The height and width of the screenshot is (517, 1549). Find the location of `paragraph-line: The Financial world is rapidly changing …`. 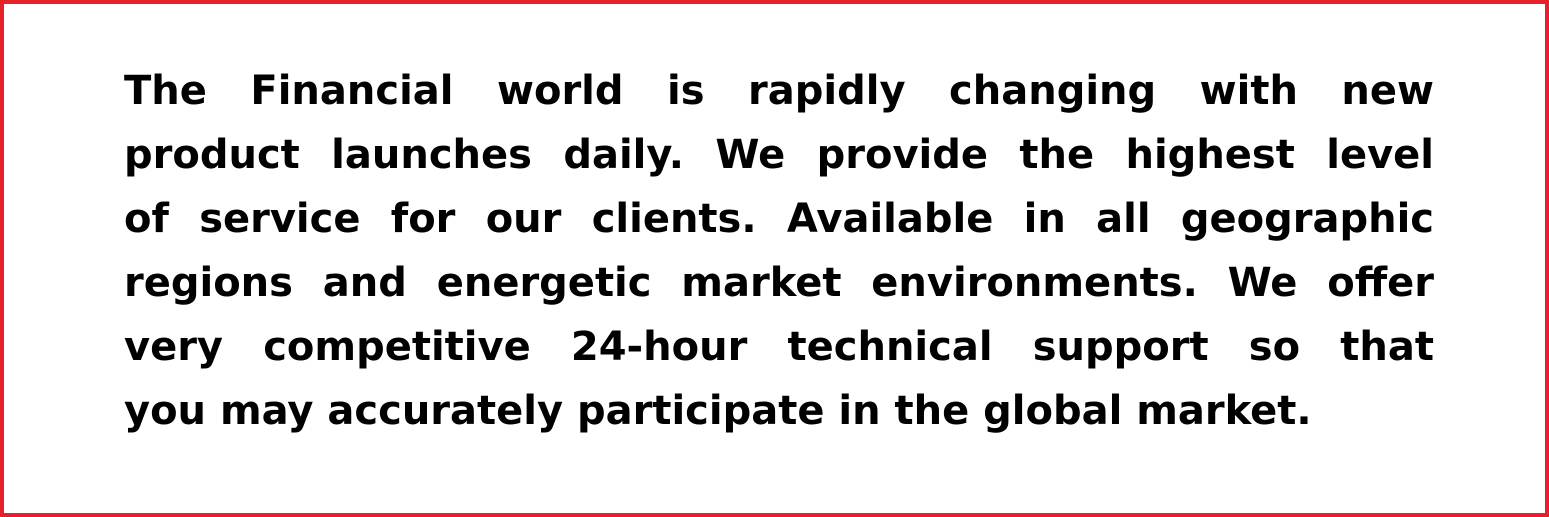

paragraph-line: The Financial world is rapidly changing … is located at coordinates (779, 91).